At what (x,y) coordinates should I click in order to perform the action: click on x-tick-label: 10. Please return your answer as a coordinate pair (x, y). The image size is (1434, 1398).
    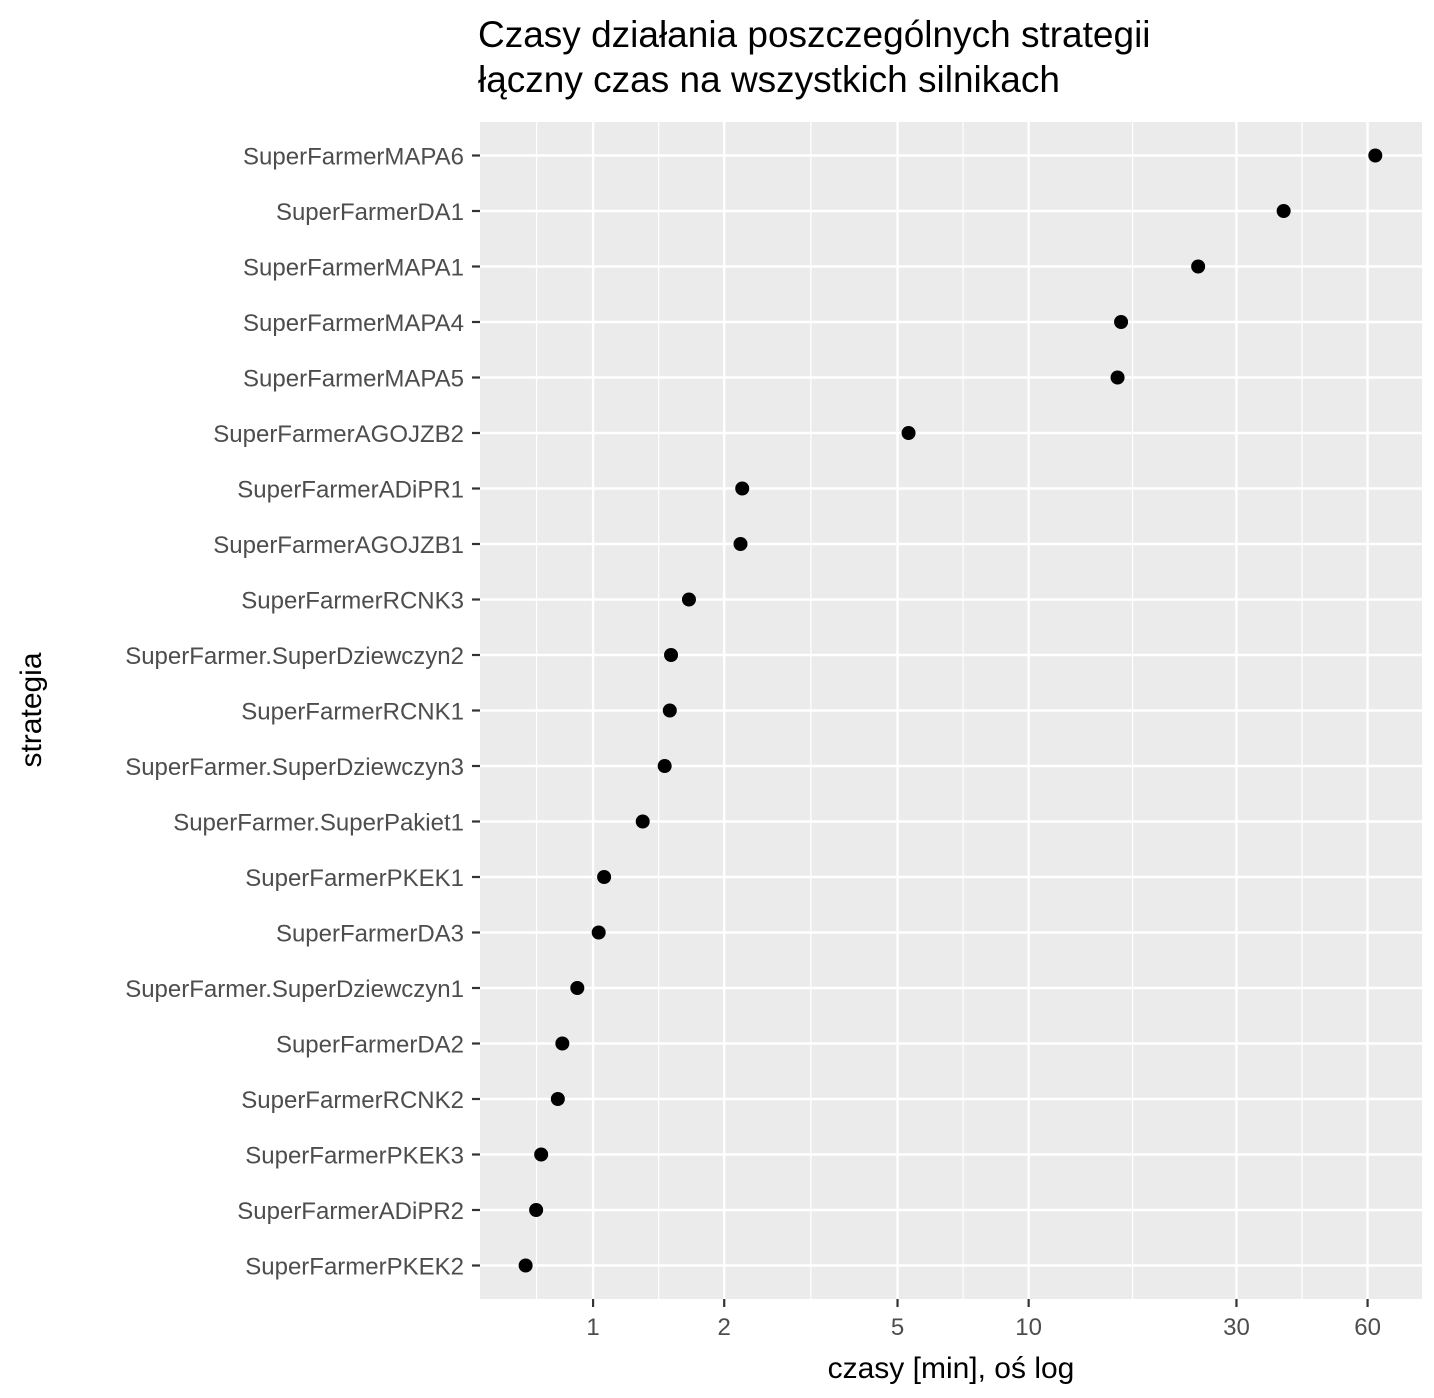
    Looking at the image, I should click on (1028, 1327).